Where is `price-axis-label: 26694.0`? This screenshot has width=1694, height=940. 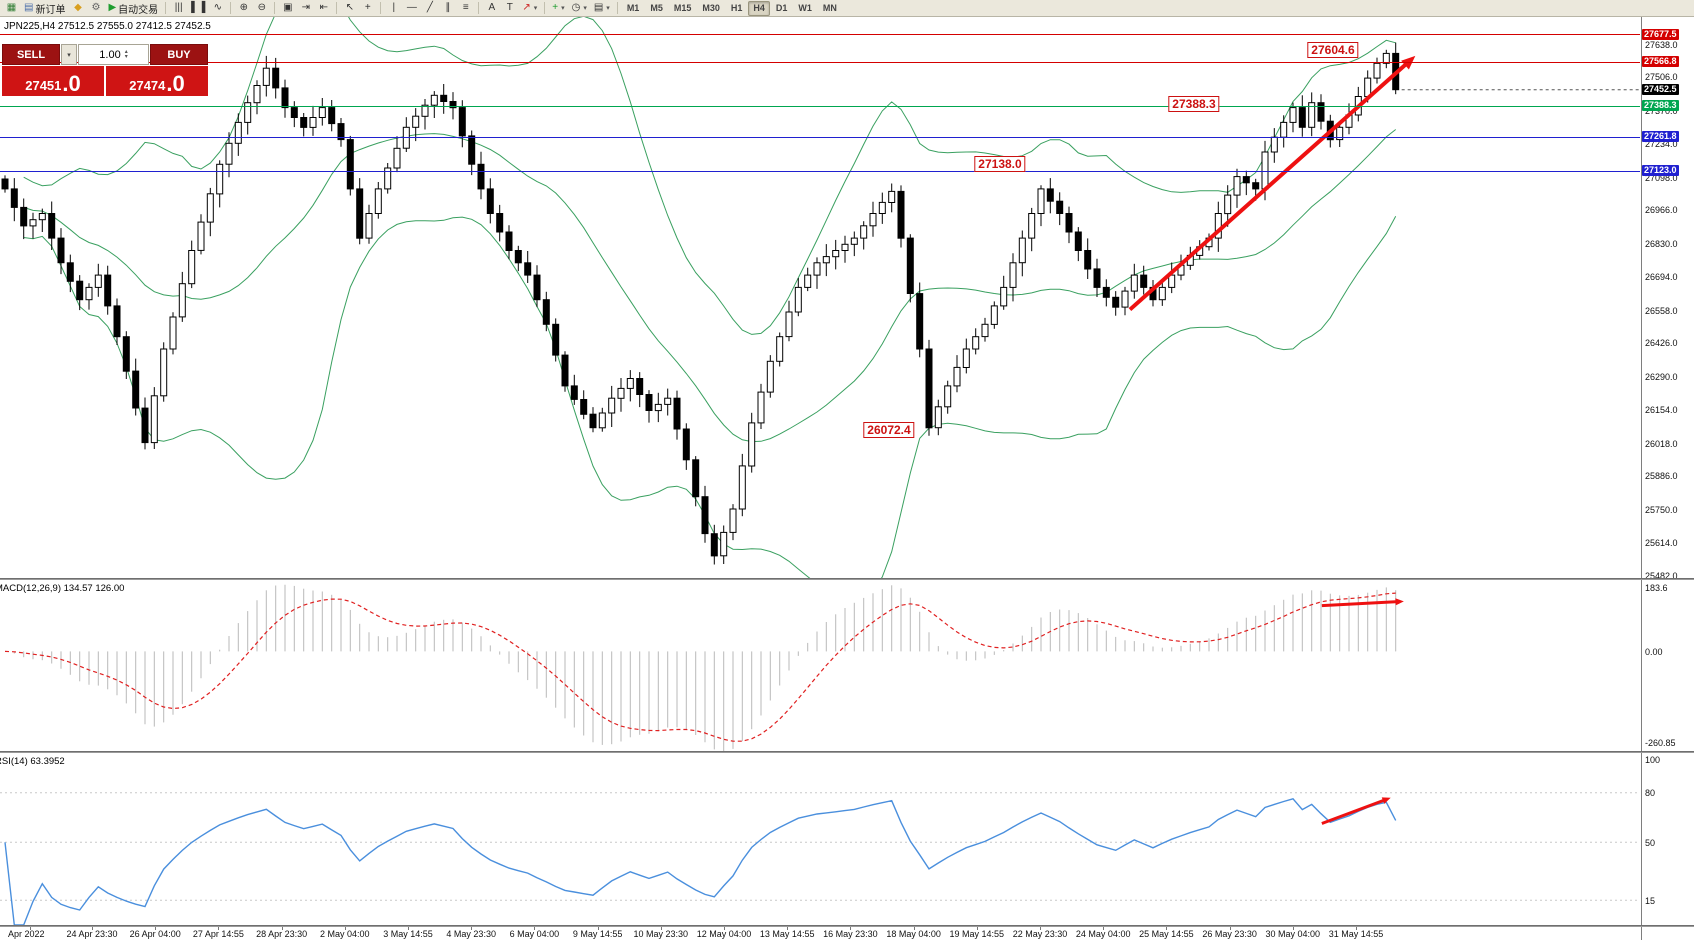 price-axis-label: 26694.0 is located at coordinates (1661, 277).